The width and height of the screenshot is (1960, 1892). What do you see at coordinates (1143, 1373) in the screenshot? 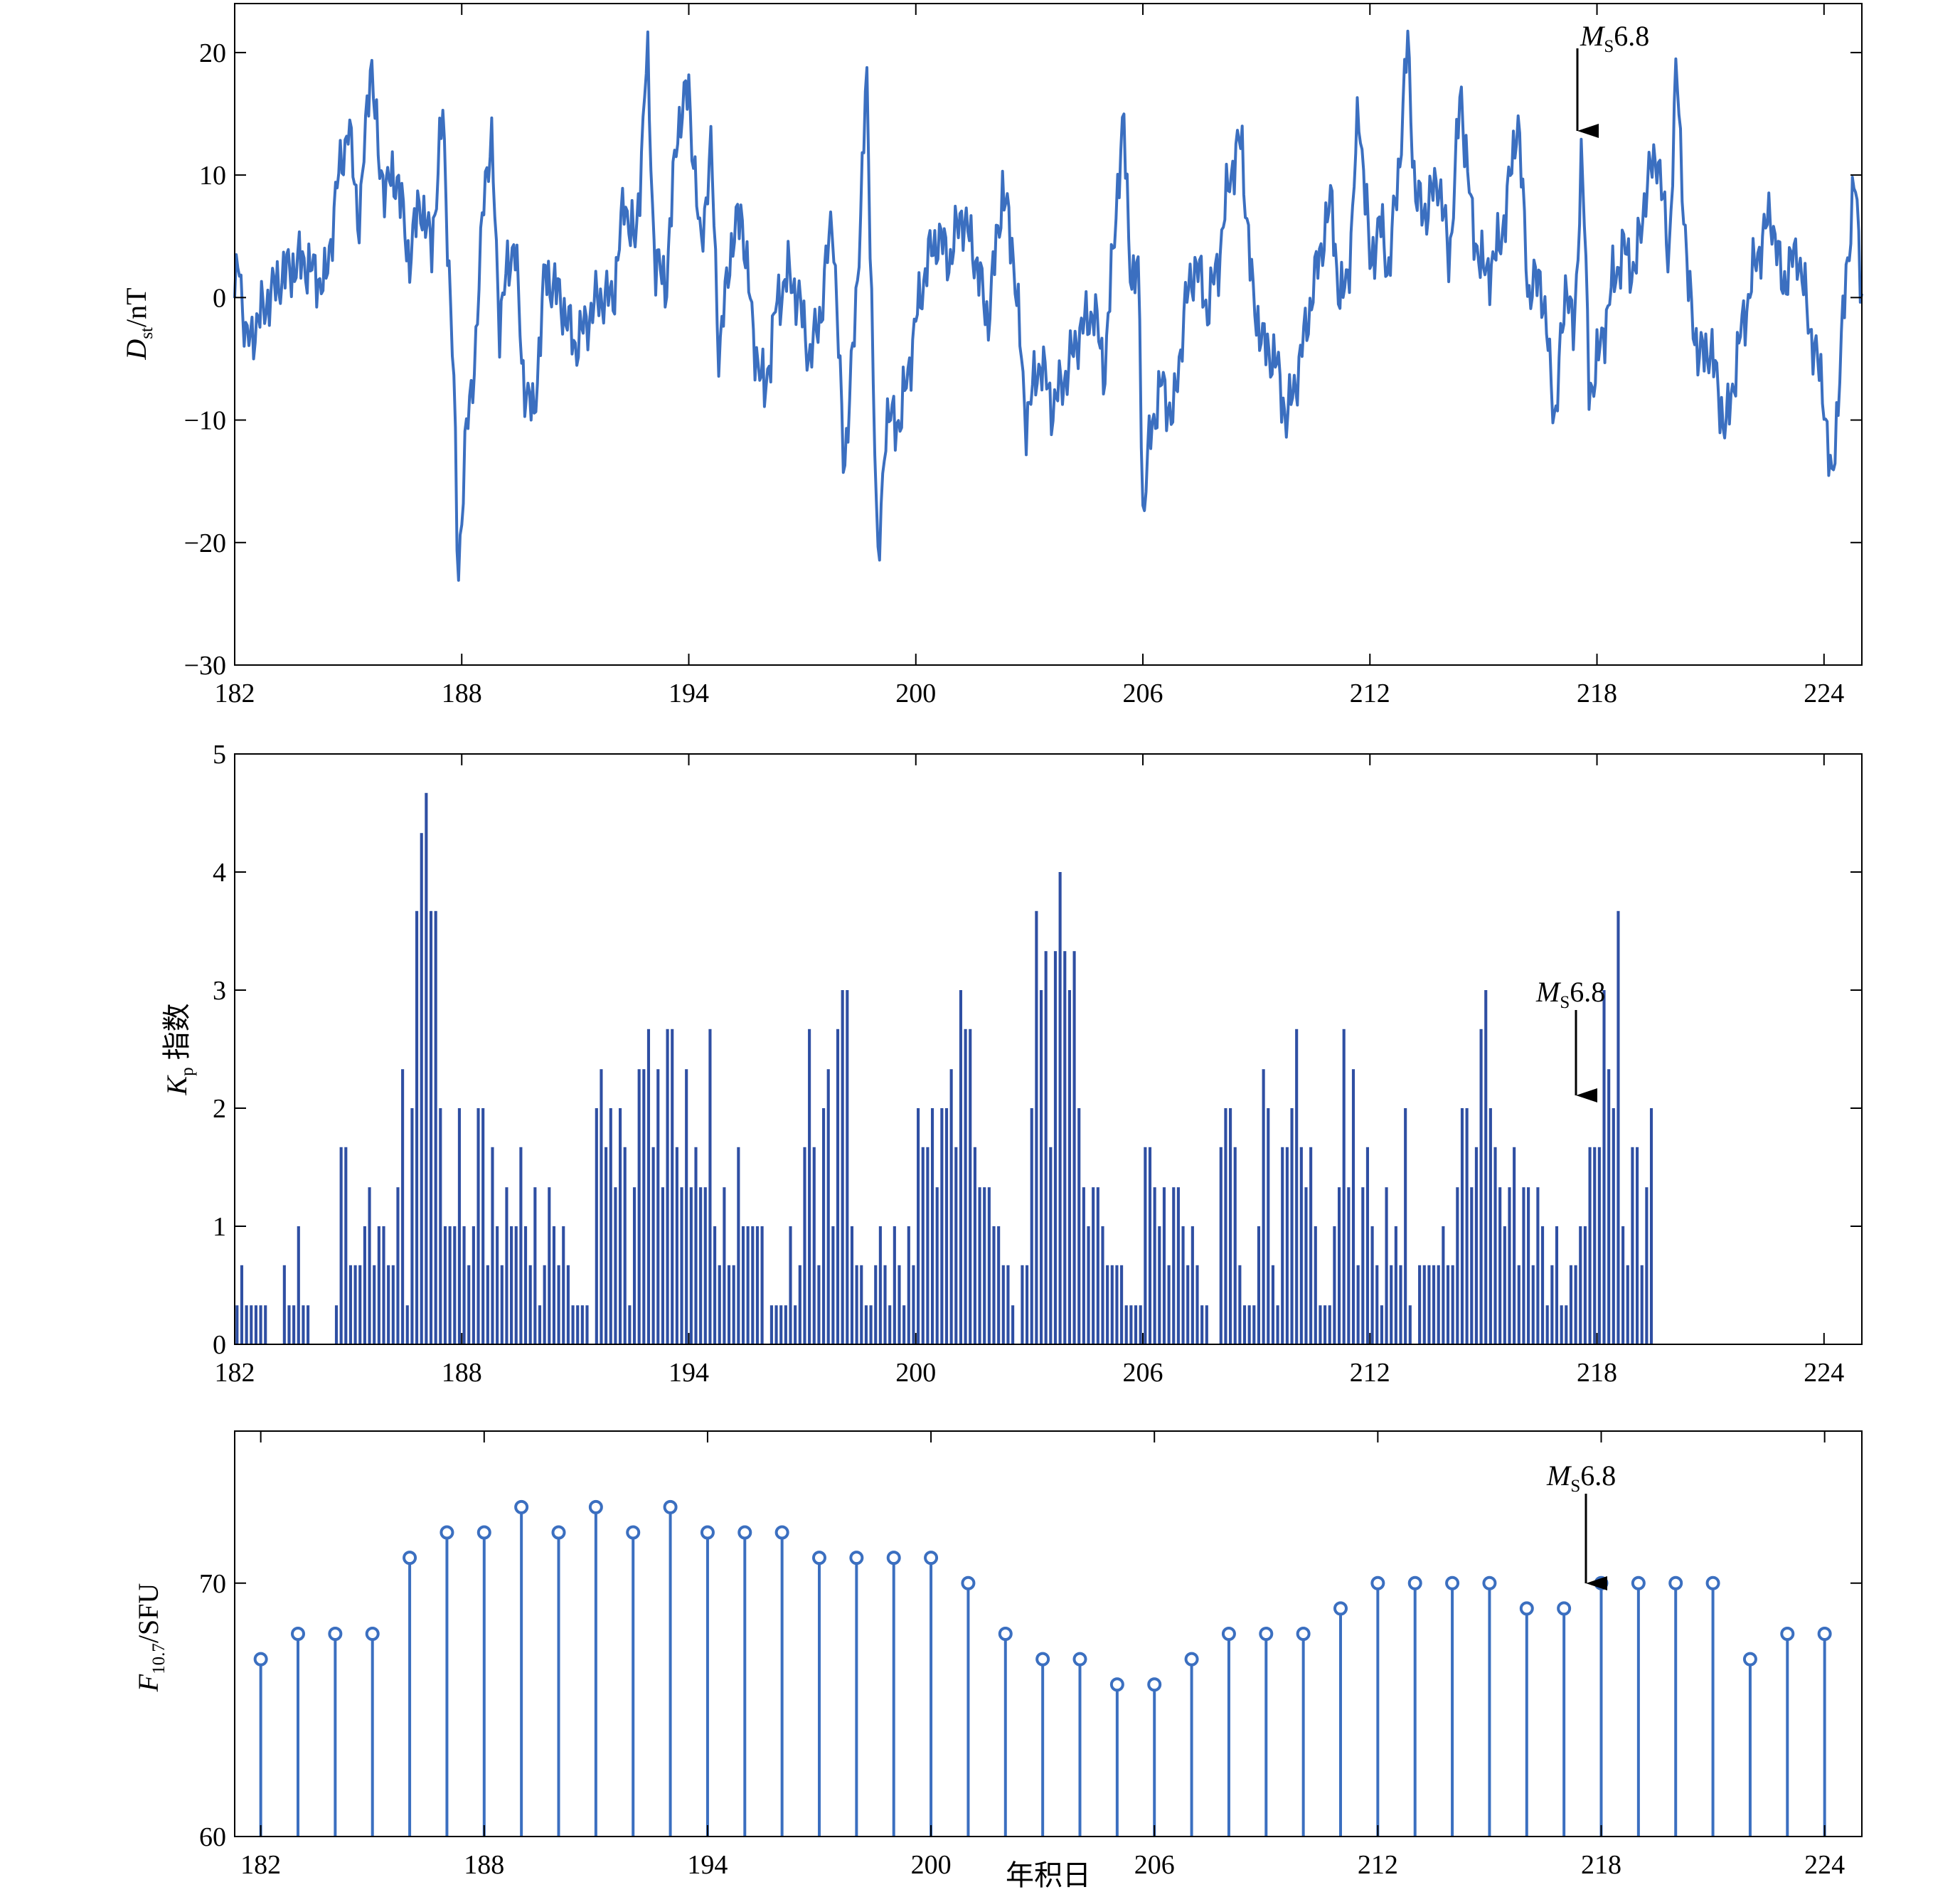
I see `kp-x-tick-label: 206` at bounding box center [1143, 1373].